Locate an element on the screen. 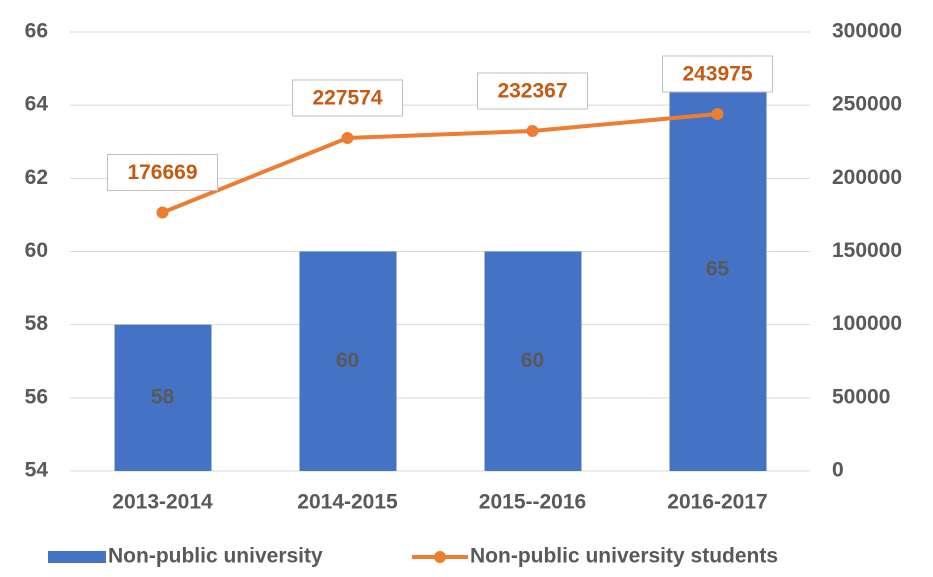 The height and width of the screenshot is (577, 933). y2-tick-label: 50000 is located at coordinates (861, 396).